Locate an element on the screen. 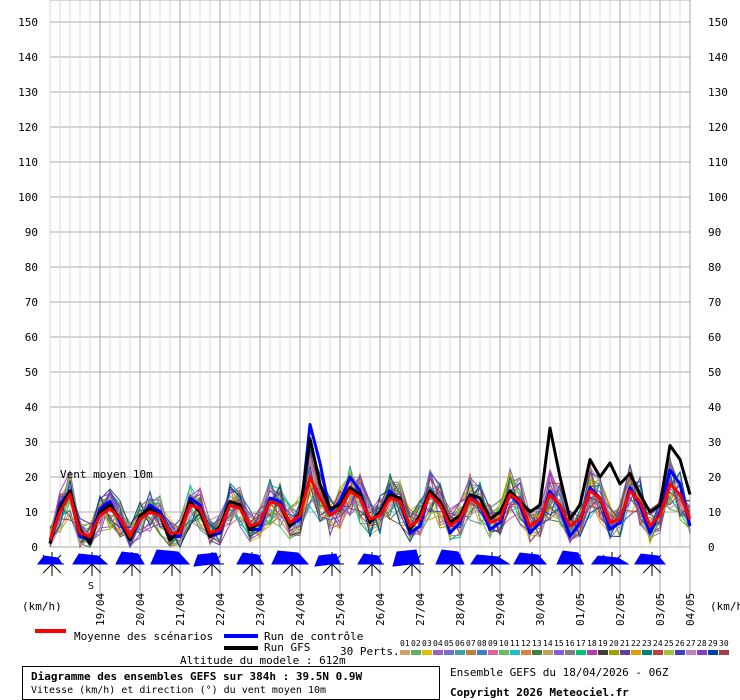  y-tick-label-right: 30 is located at coordinates (714, 442).